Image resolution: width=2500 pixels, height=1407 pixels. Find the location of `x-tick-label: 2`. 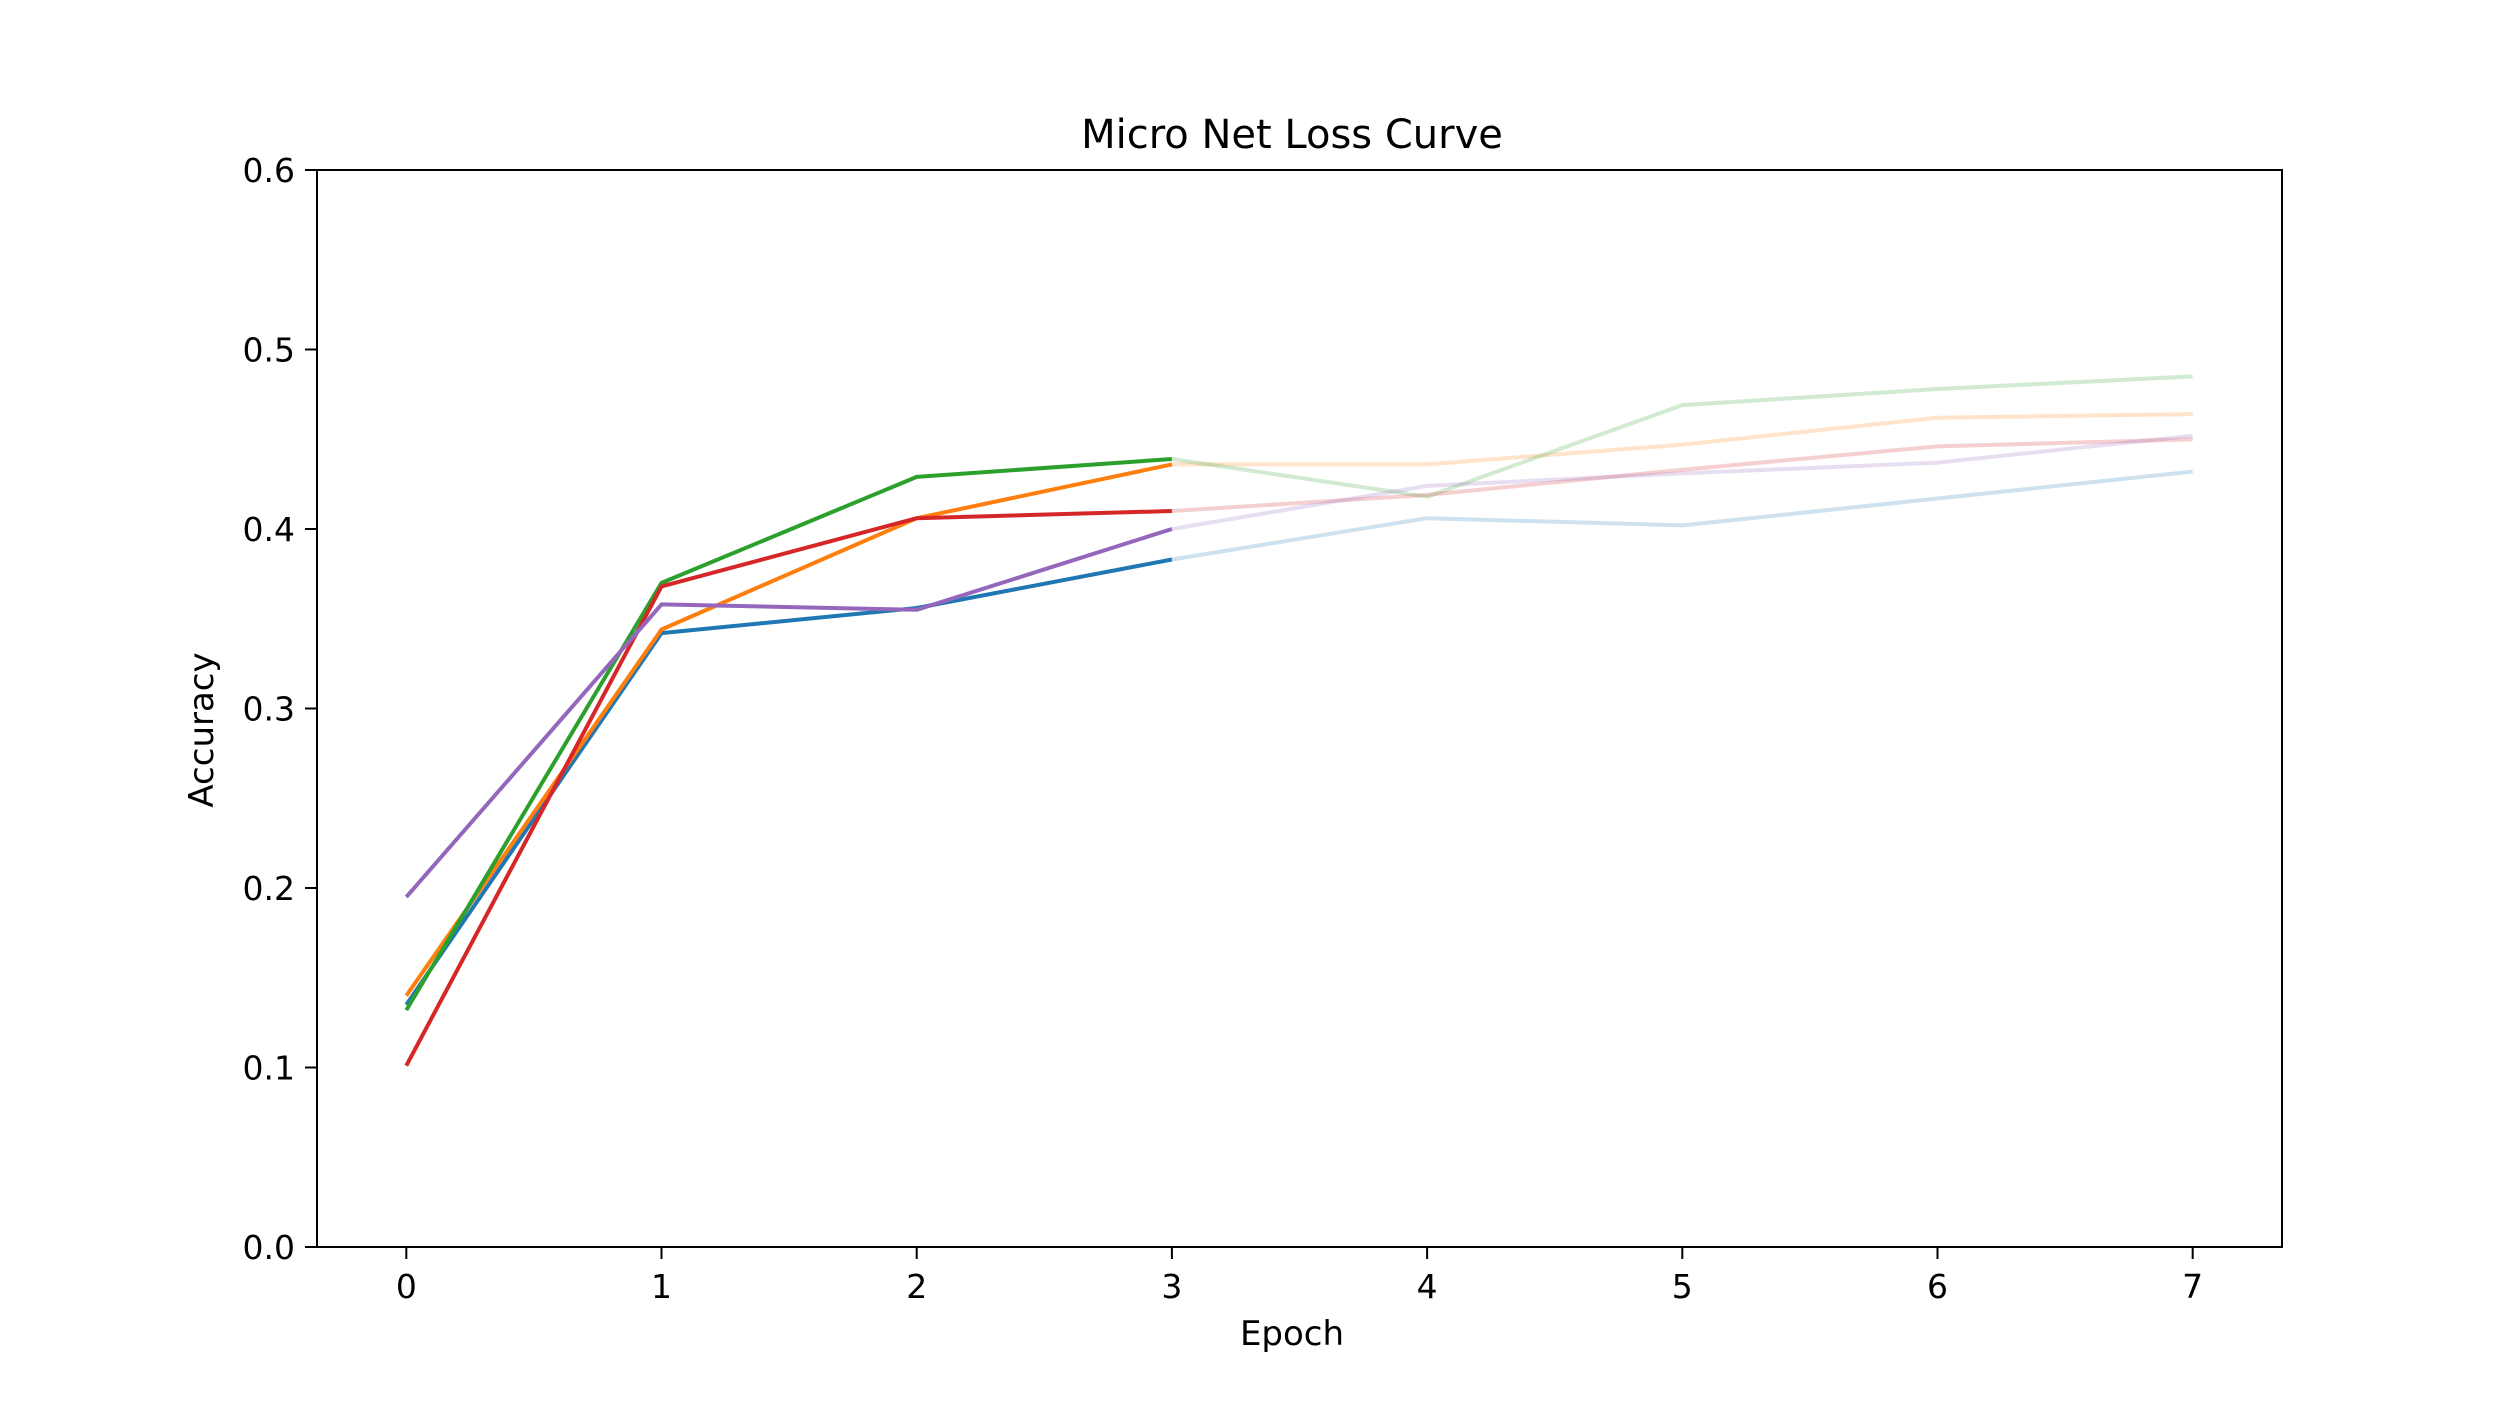

x-tick-label: 2 is located at coordinates (916, 1286).